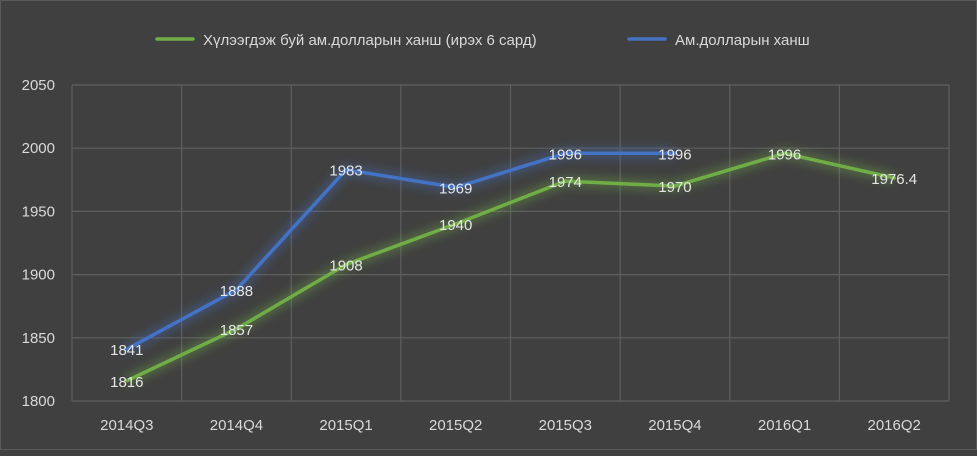 Image resolution: width=977 pixels, height=456 pixels. What do you see at coordinates (38, 338) in the screenshot?
I see `y-tick-label: 1850` at bounding box center [38, 338].